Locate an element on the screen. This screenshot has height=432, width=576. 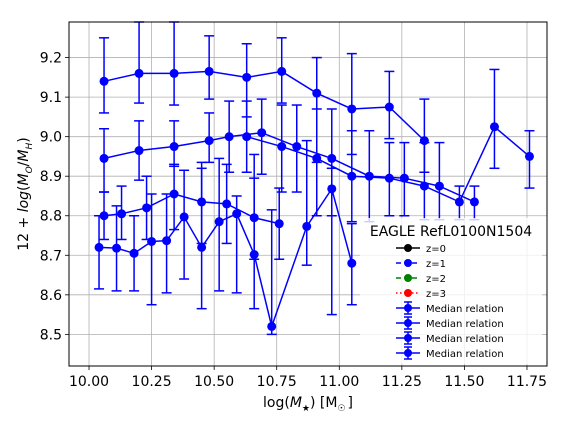
y-tick-label: 9.0 is located at coordinates (51, 138).